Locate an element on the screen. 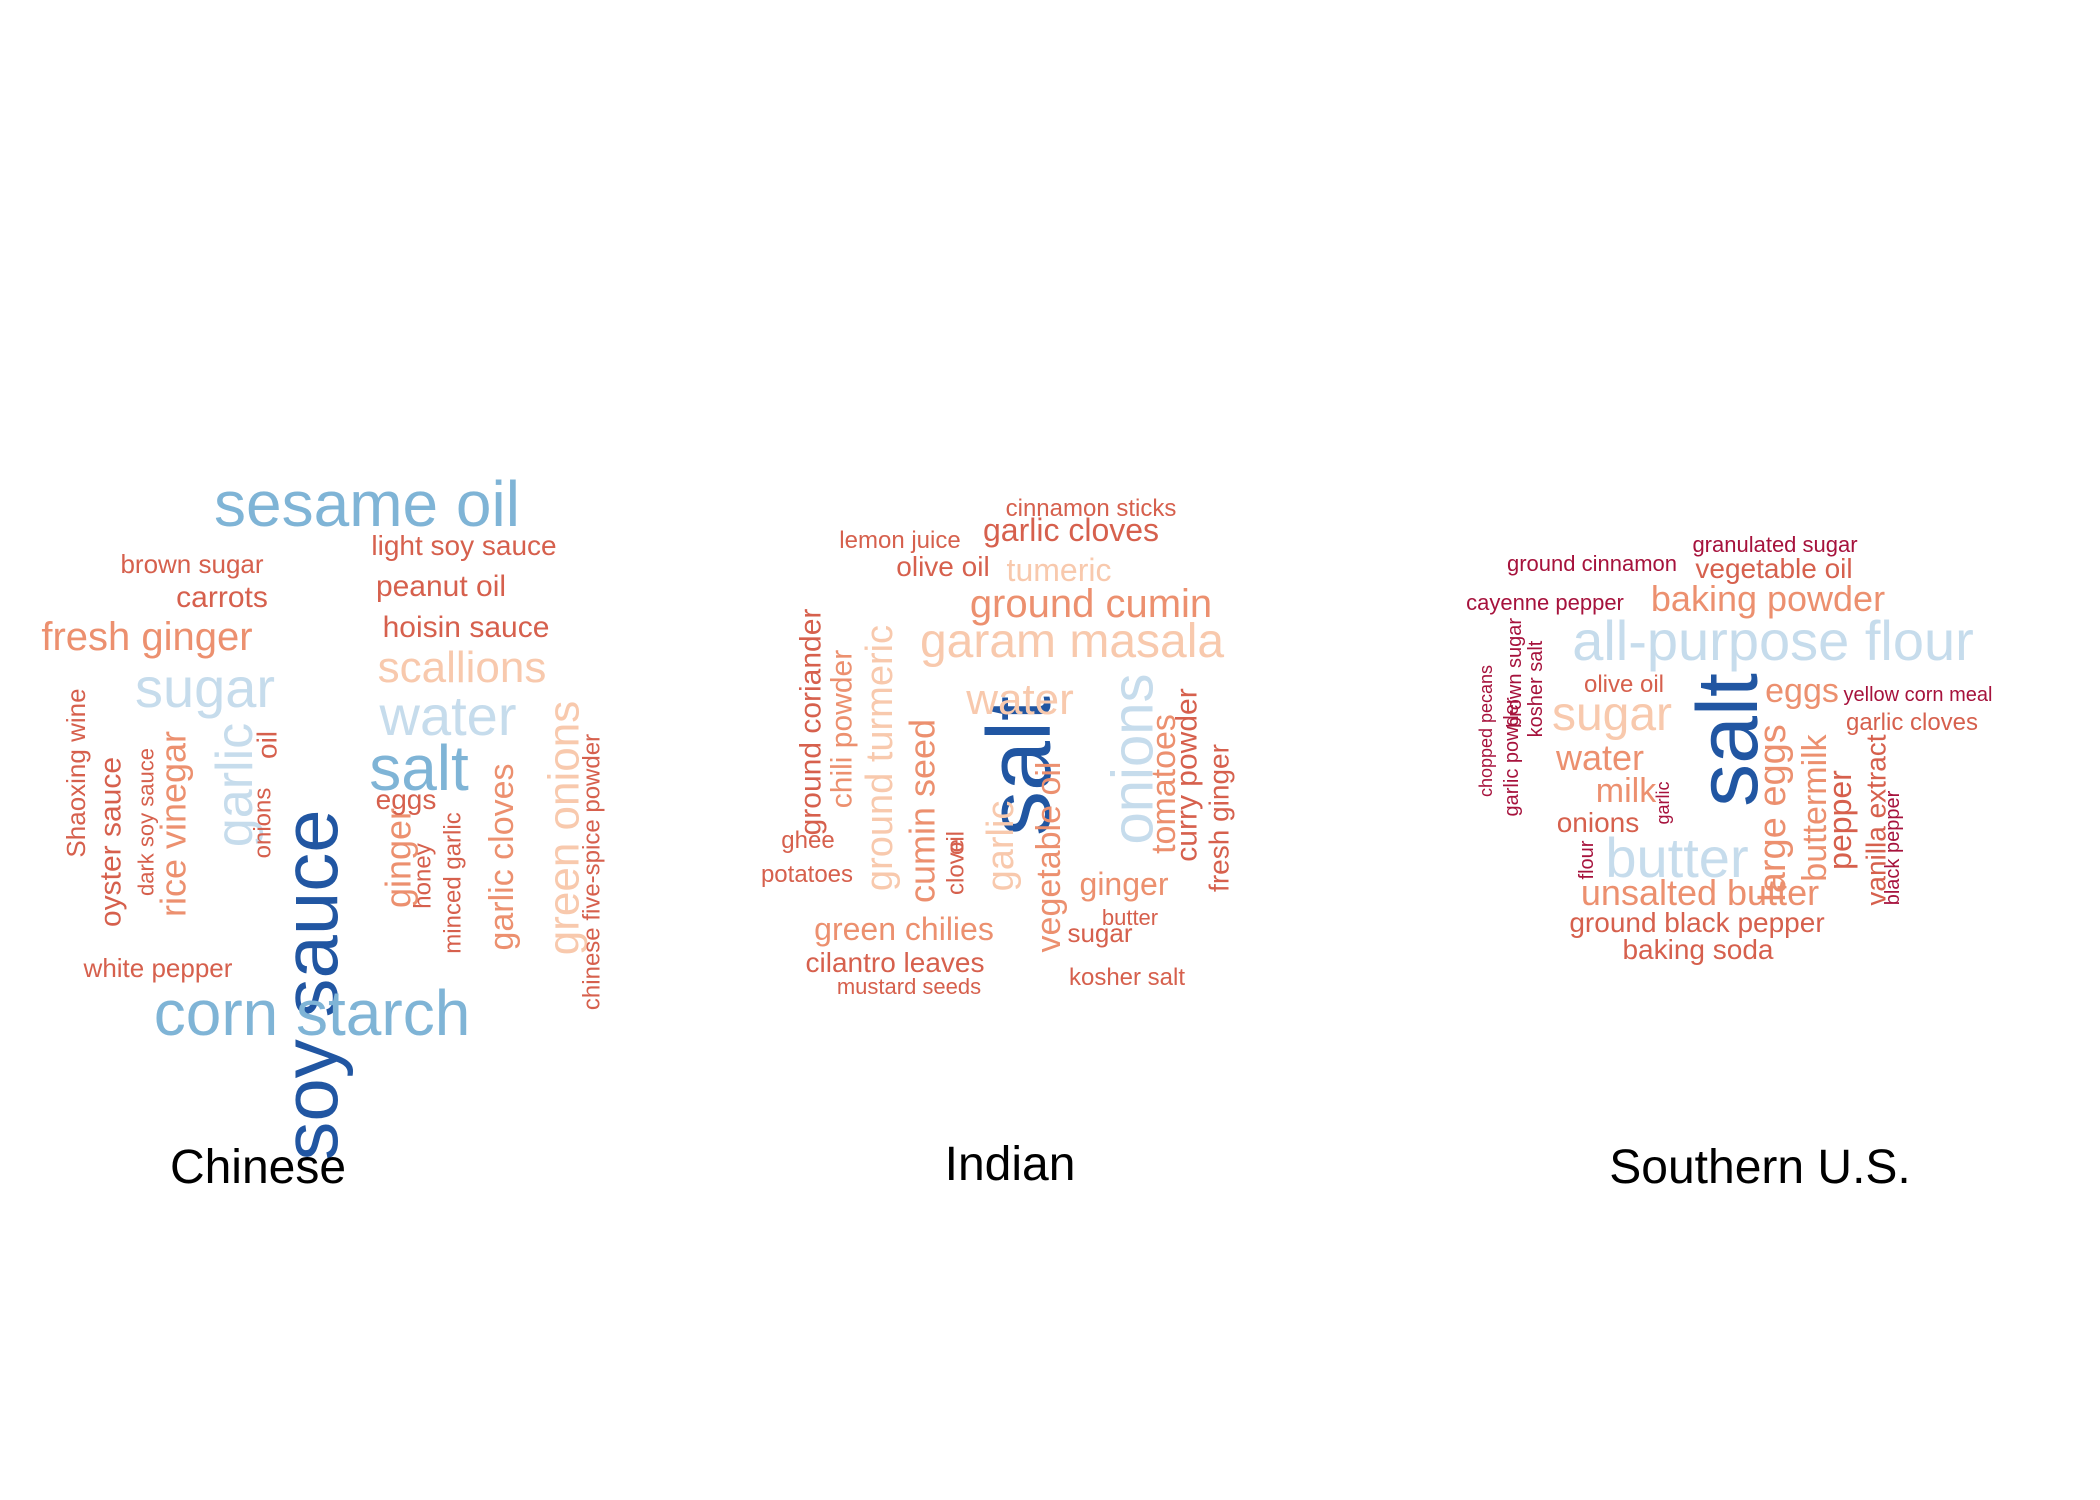  word-indian-cumin-seed: cumin seed is located at coordinates (922, 811).